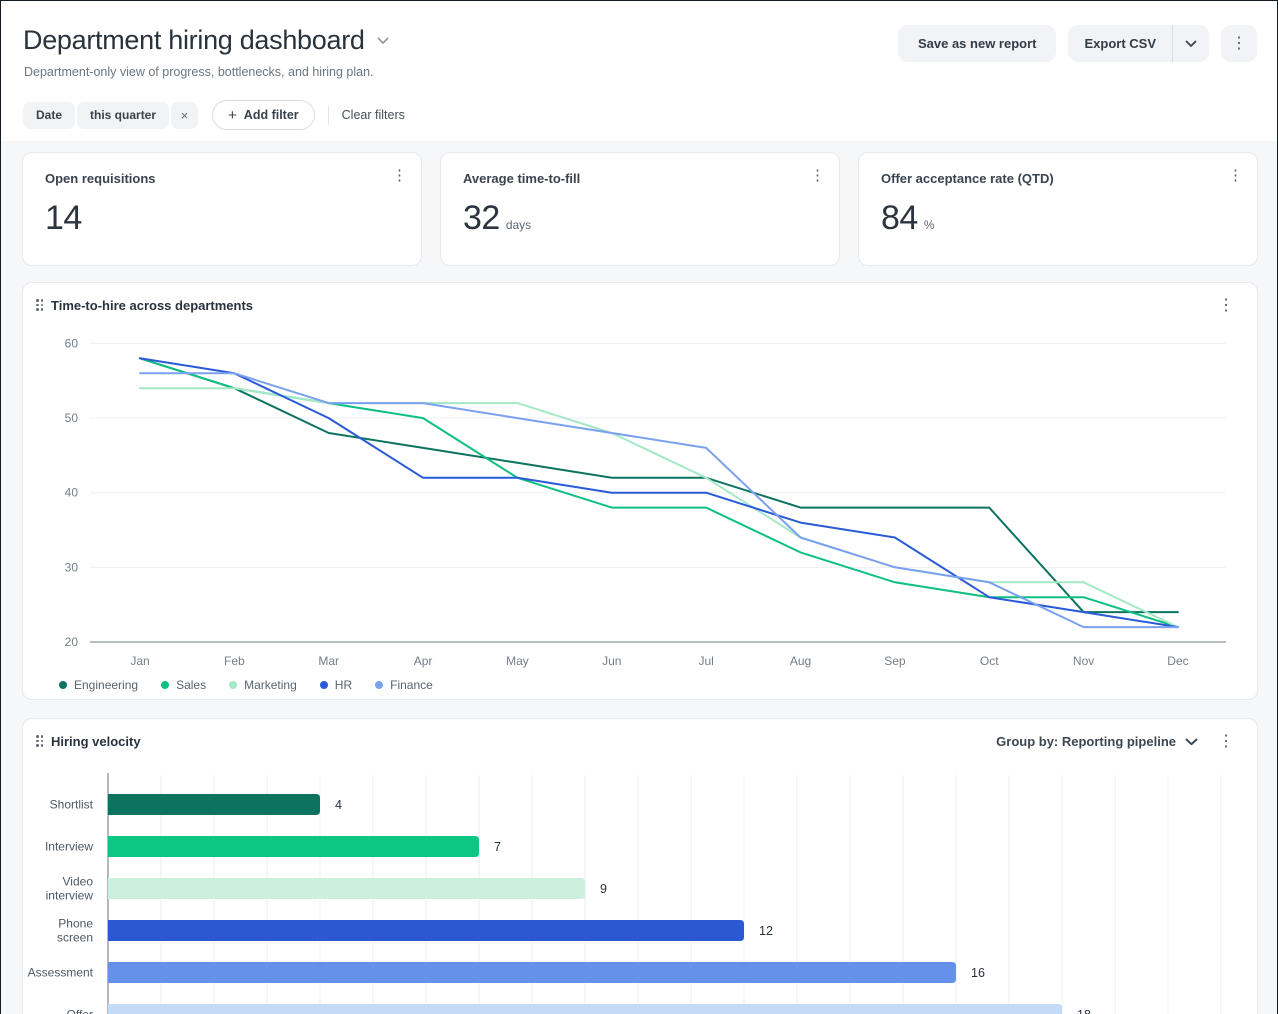 This screenshot has height=1014, width=1278. I want to click on x-axis-tick-label: Nov, so click(1083, 661).